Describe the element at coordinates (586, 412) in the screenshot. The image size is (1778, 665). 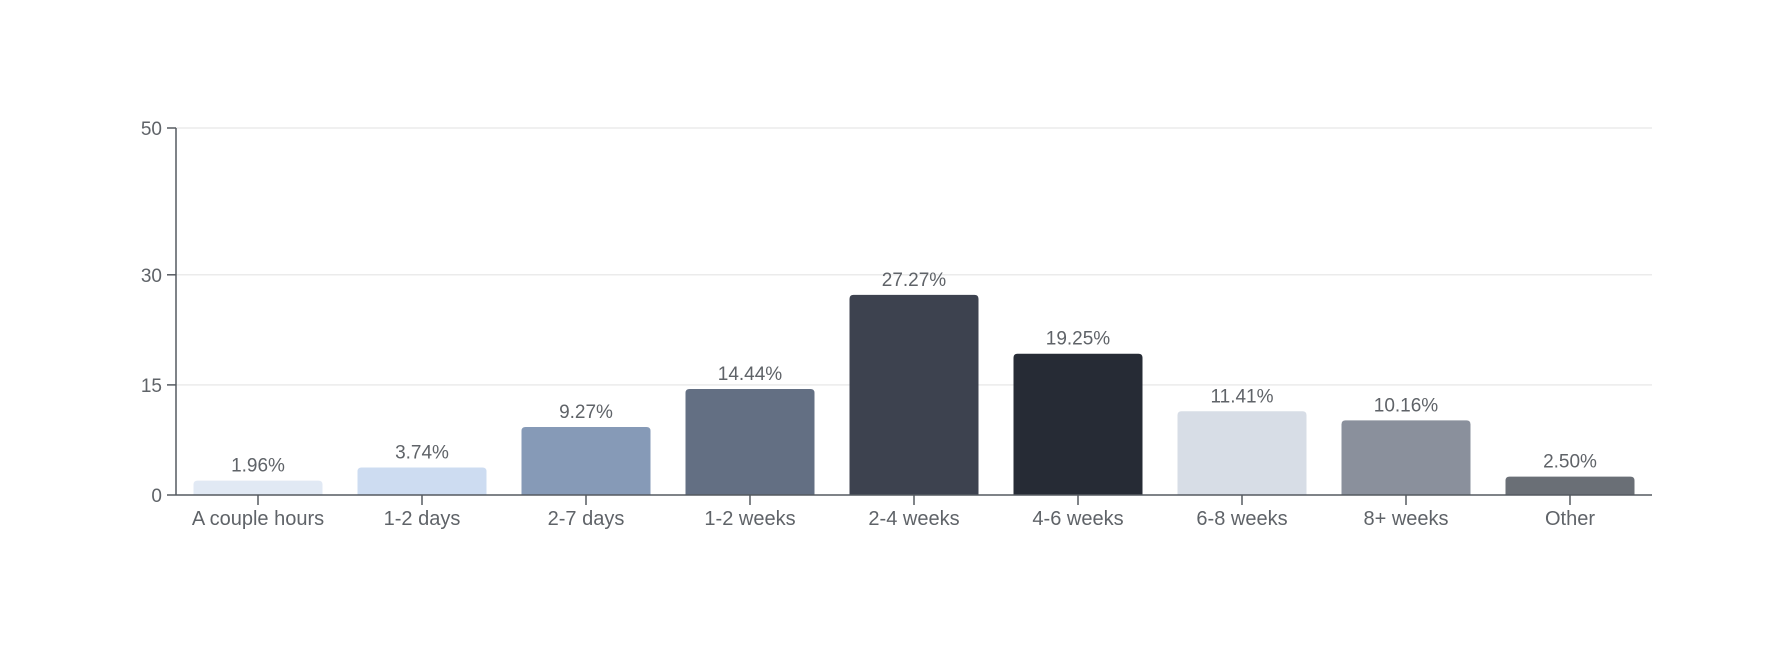
I see `data-label: 9.27%` at that location.